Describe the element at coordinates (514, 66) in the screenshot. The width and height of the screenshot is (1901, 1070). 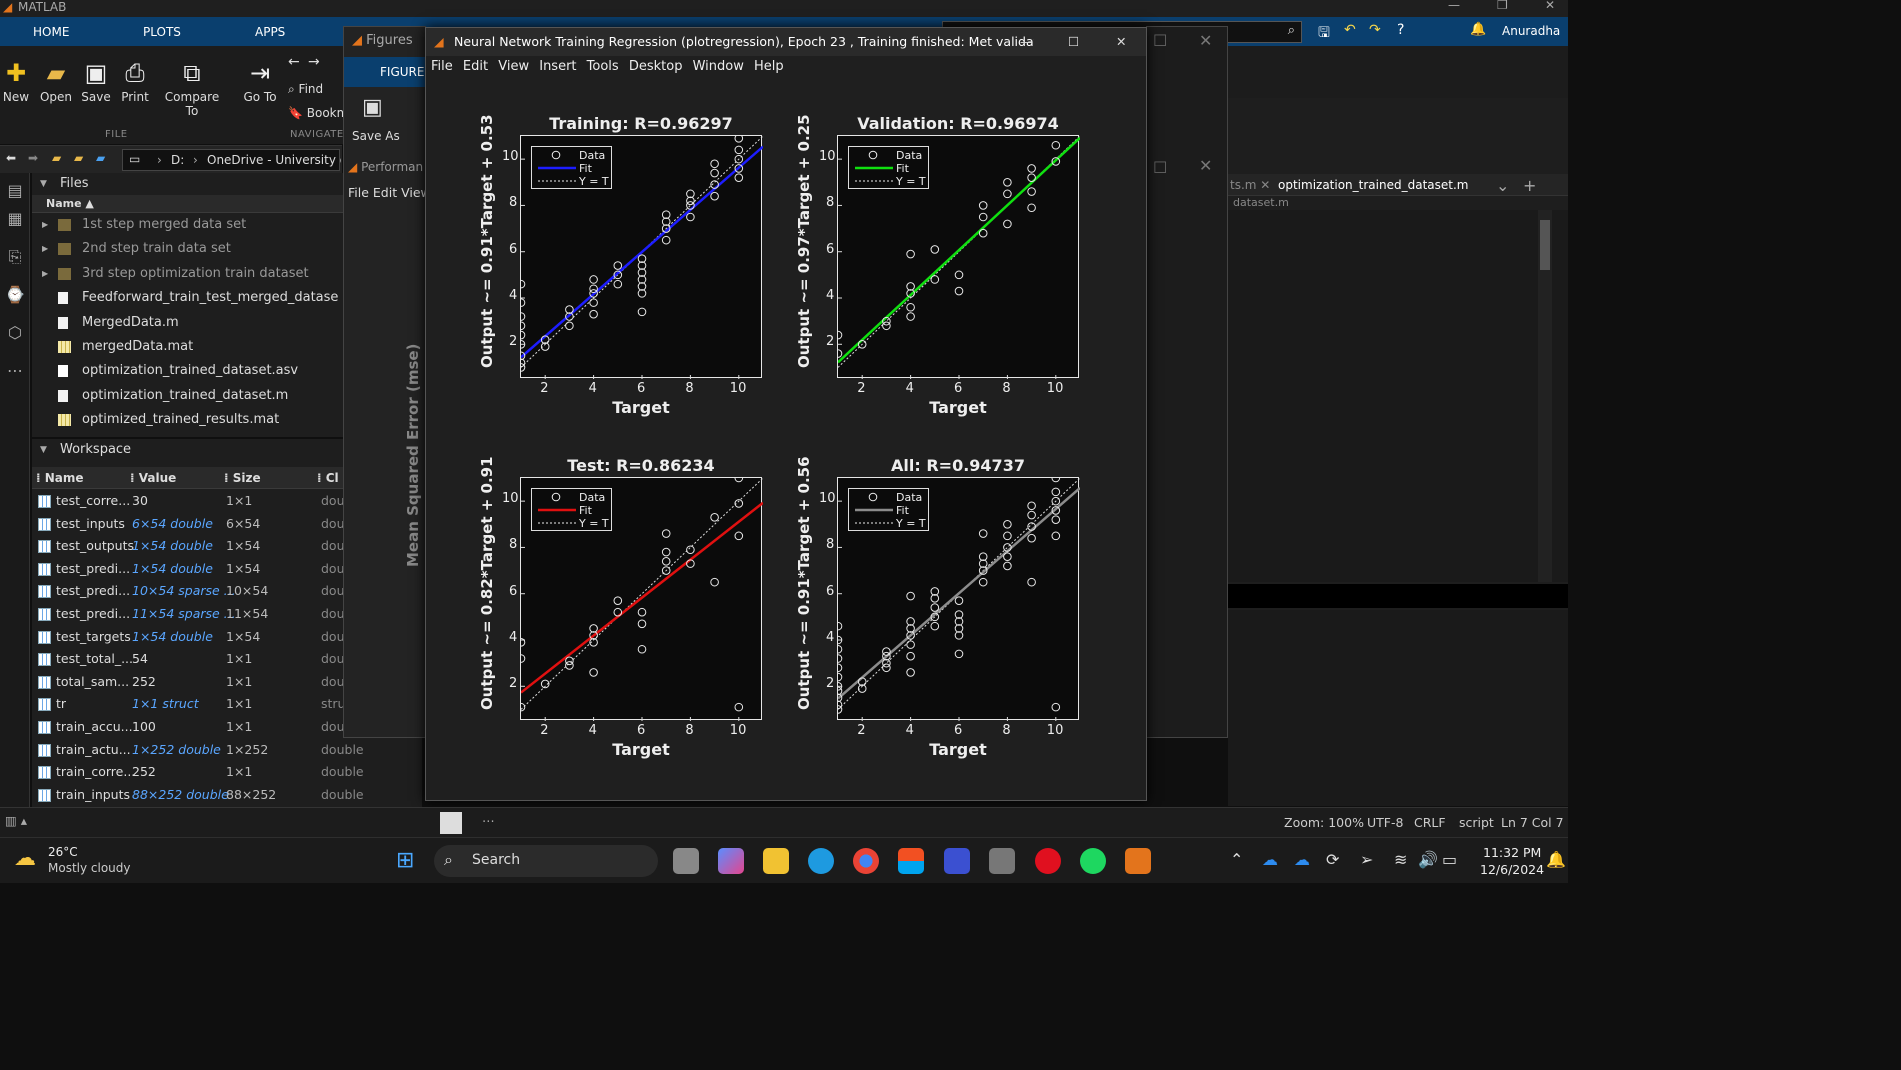
I see `menu-view: View` at that location.